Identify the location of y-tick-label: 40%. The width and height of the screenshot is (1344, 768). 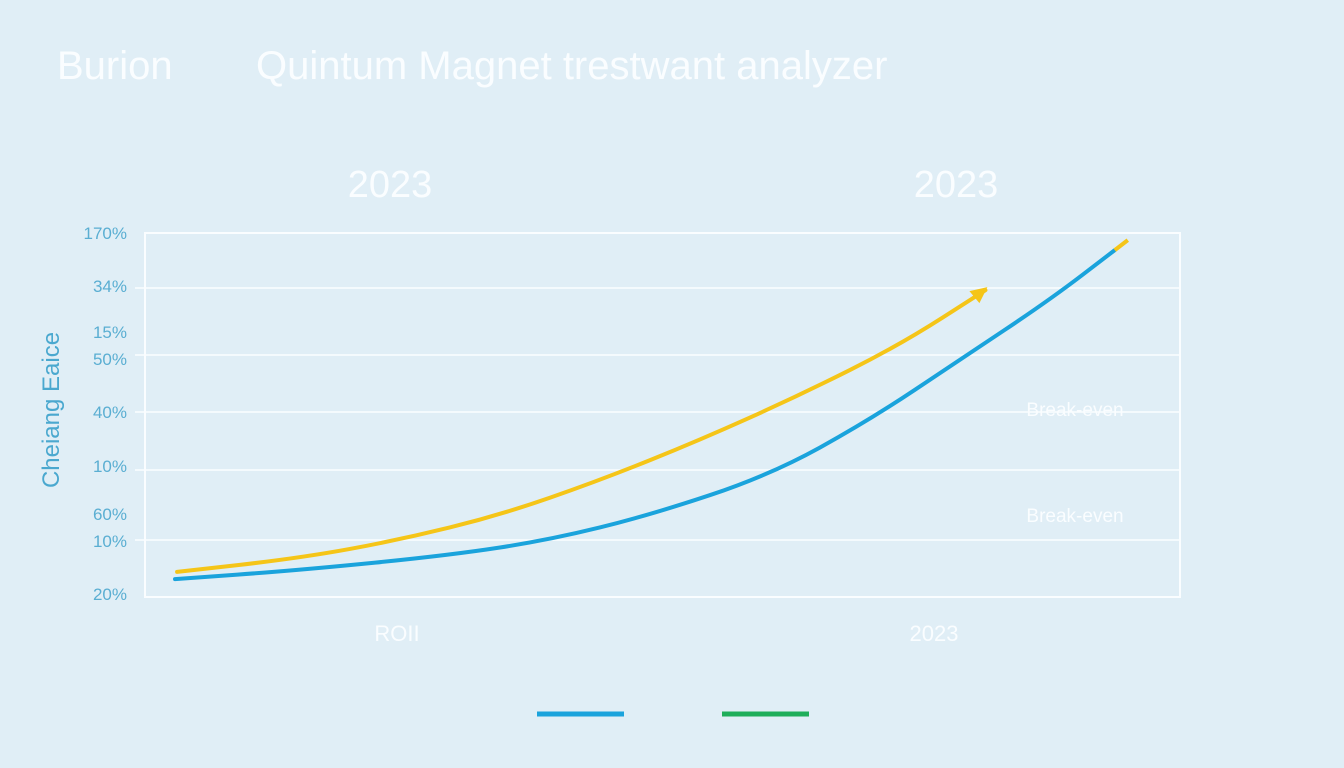
(109, 412).